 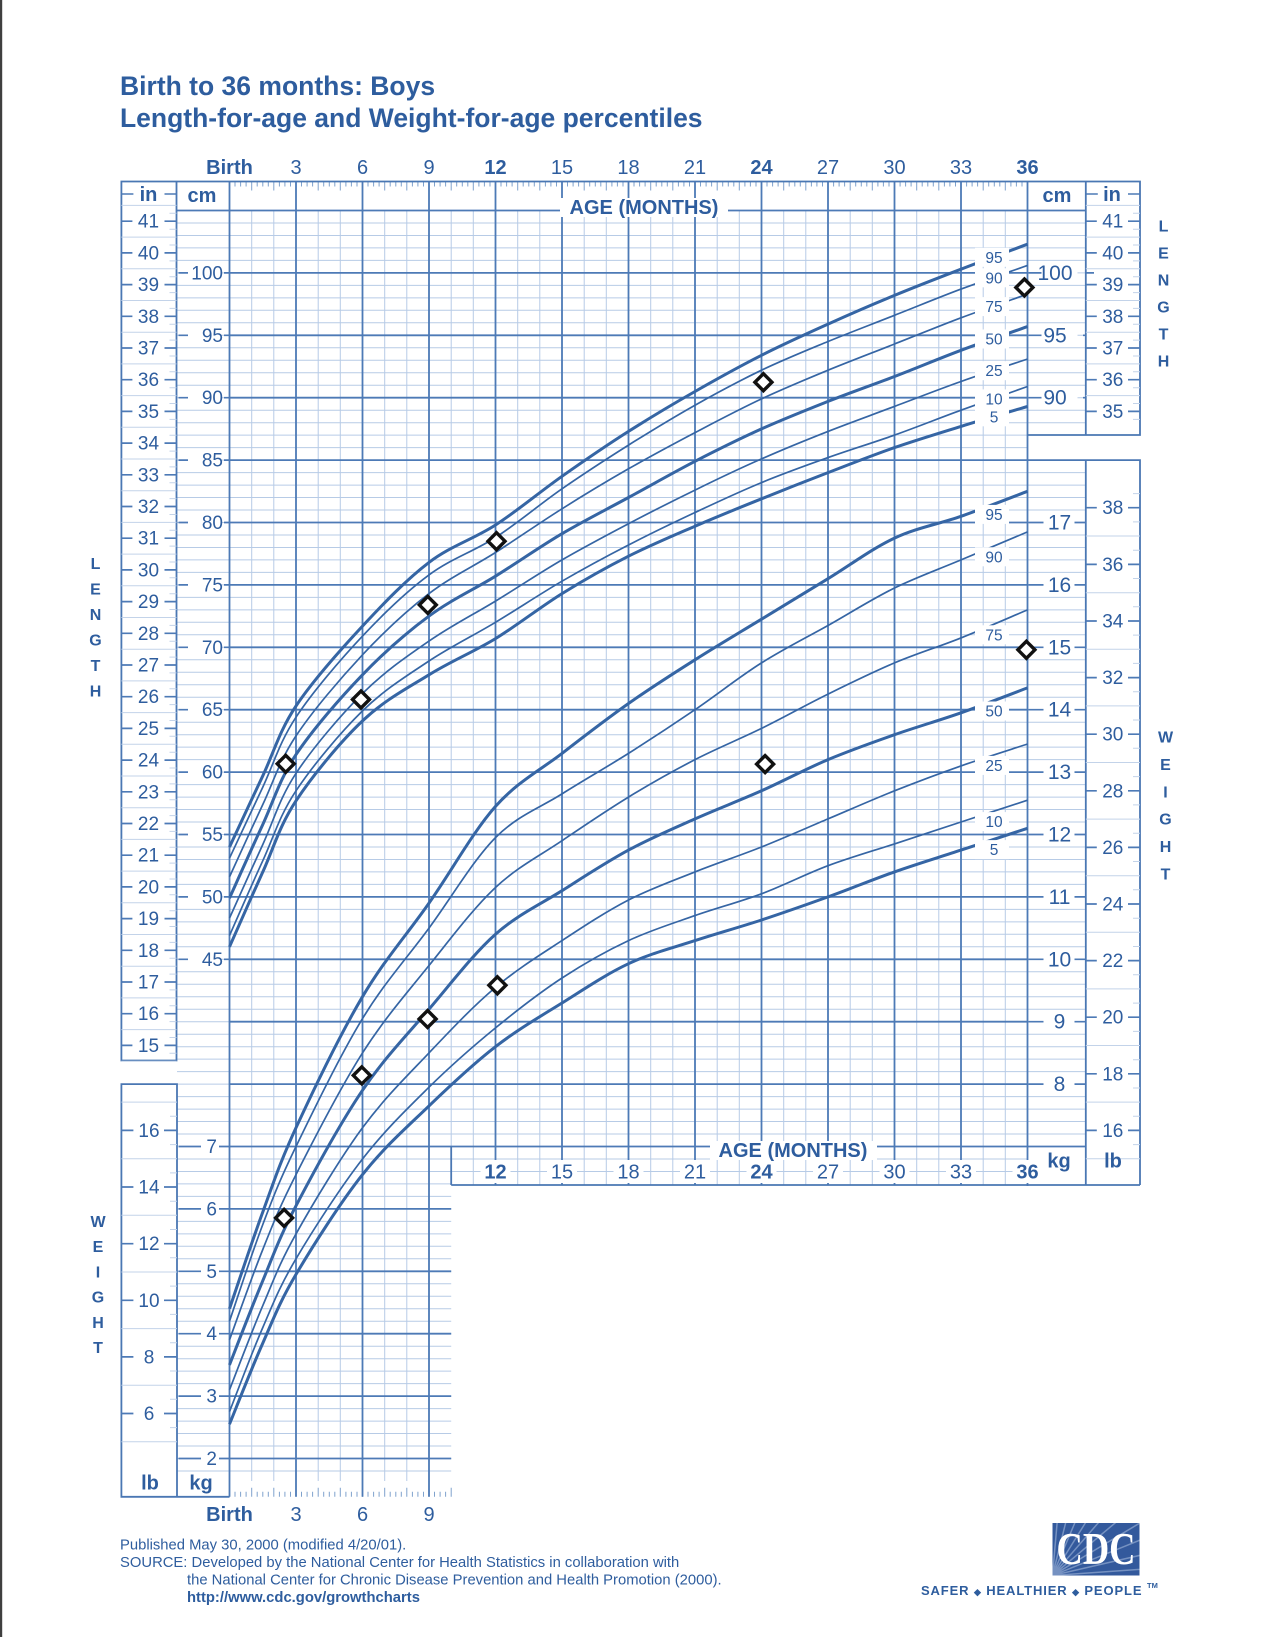 What do you see at coordinates (1059, 772) in the screenshot?
I see `svg-text: 13` at bounding box center [1059, 772].